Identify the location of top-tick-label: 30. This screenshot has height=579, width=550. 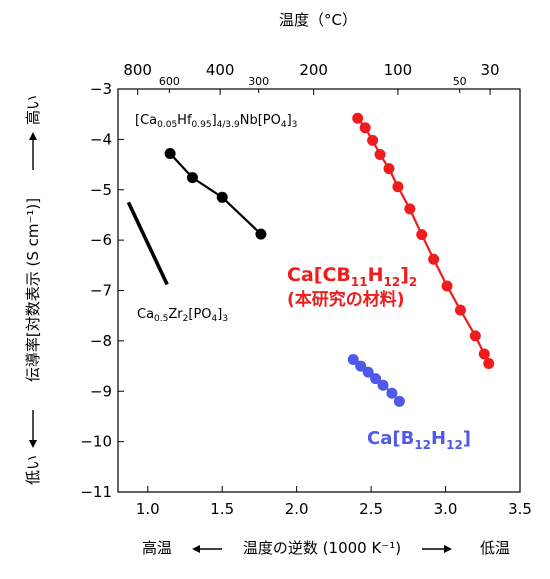
(490, 70).